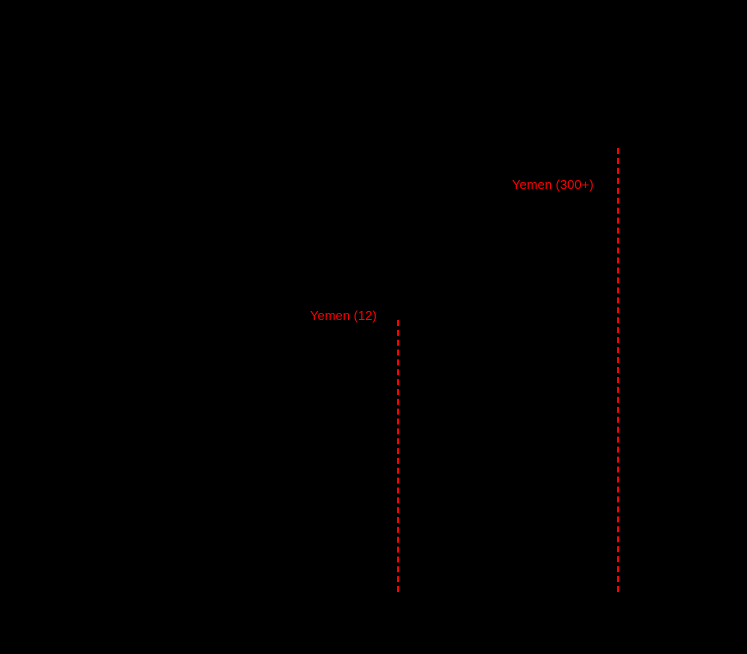  What do you see at coordinates (618, 370) in the screenshot?
I see `yemen-300-marker-line` at bounding box center [618, 370].